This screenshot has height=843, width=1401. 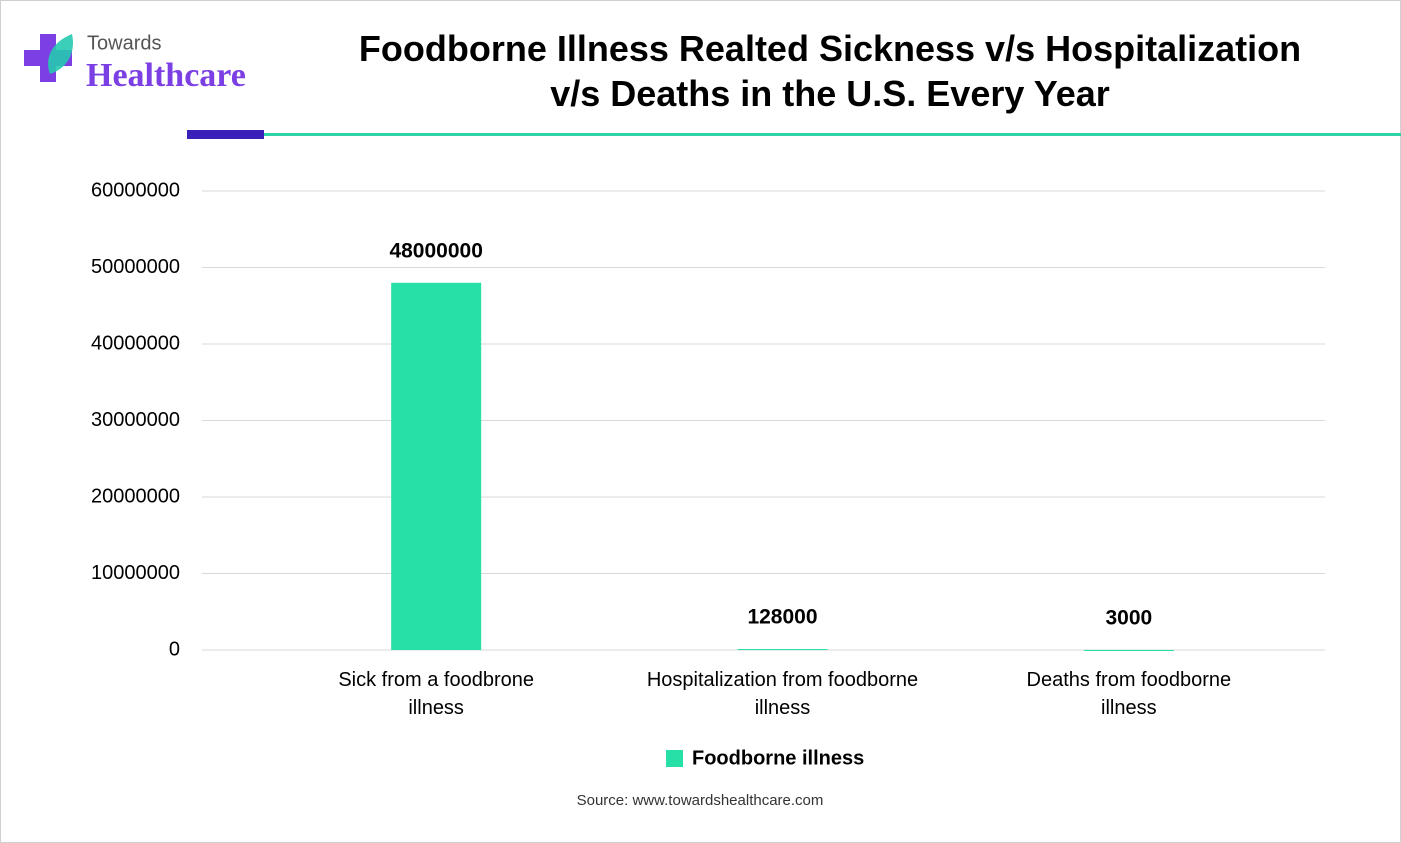 I want to click on logo-cross, so click(x=48, y=58).